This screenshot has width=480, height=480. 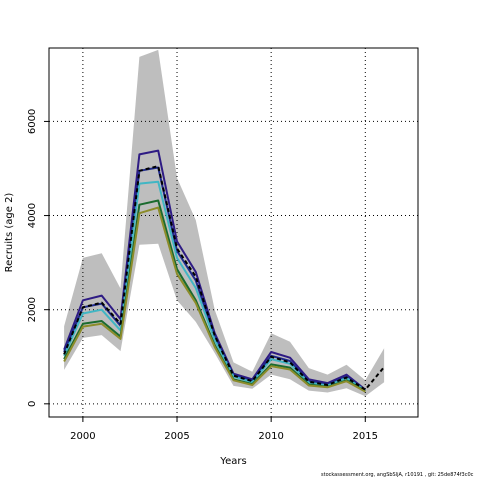 I want to click on x-tick-label: 2000, so click(x=82, y=436).